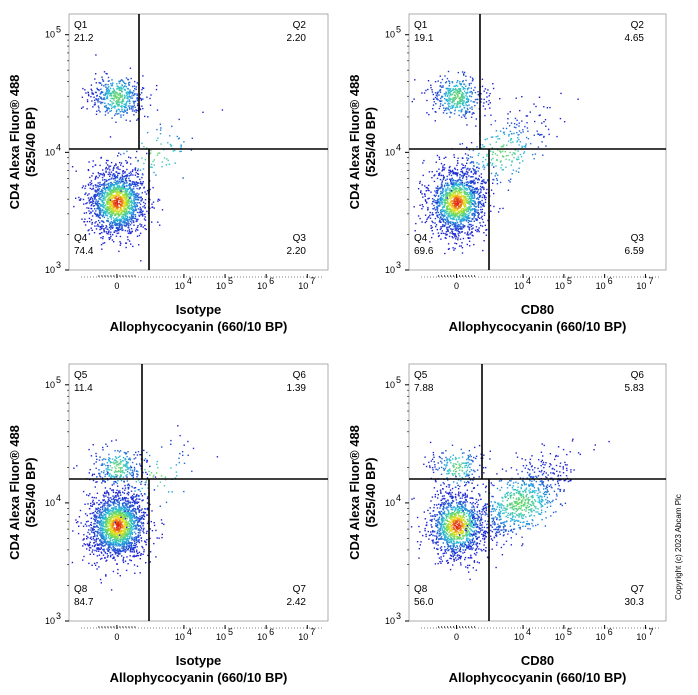 The height and width of the screenshot is (695, 698). I want to click on quadrant-name: Q3, so click(638, 238).